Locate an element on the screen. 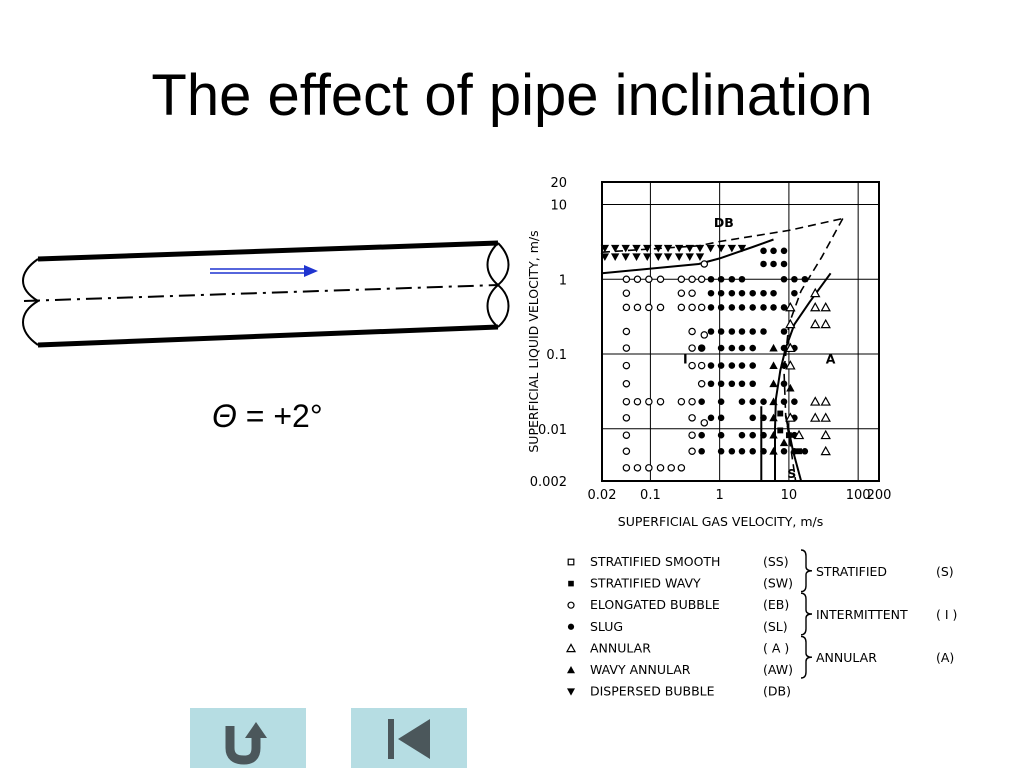  legend-label: DISPERSED BUBBLE is located at coordinates (652, 691).